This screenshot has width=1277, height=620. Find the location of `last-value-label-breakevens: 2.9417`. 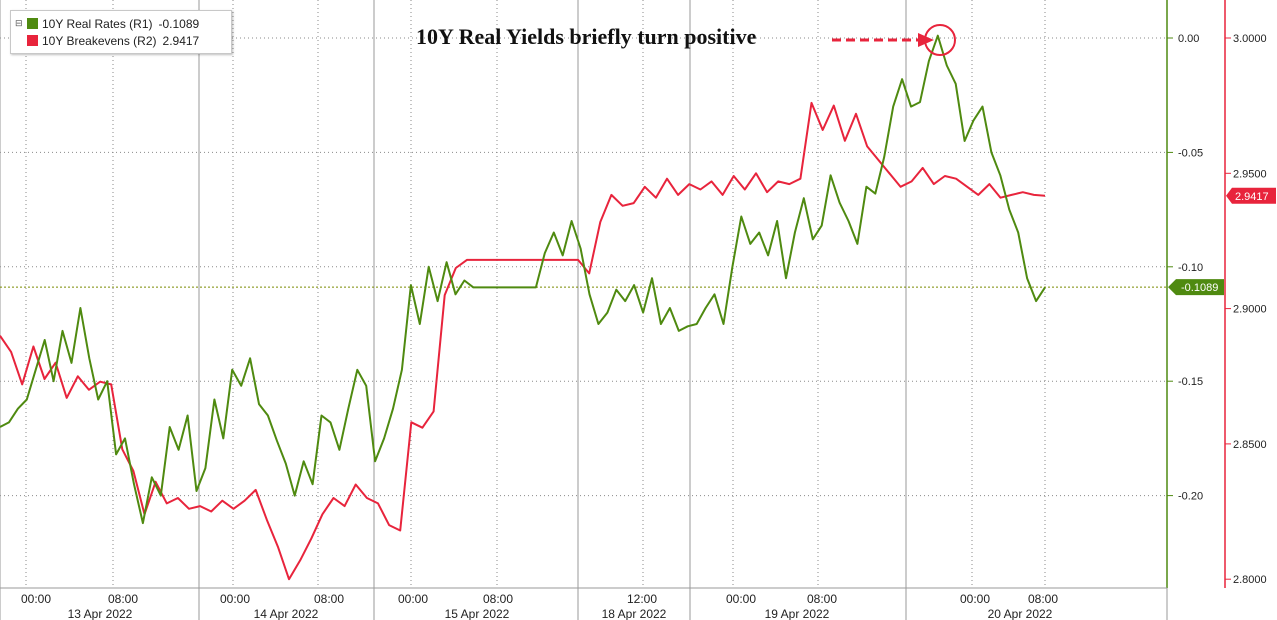

last-value-label-breakevens: 2.9417 is located at coordinates (1252, 197).